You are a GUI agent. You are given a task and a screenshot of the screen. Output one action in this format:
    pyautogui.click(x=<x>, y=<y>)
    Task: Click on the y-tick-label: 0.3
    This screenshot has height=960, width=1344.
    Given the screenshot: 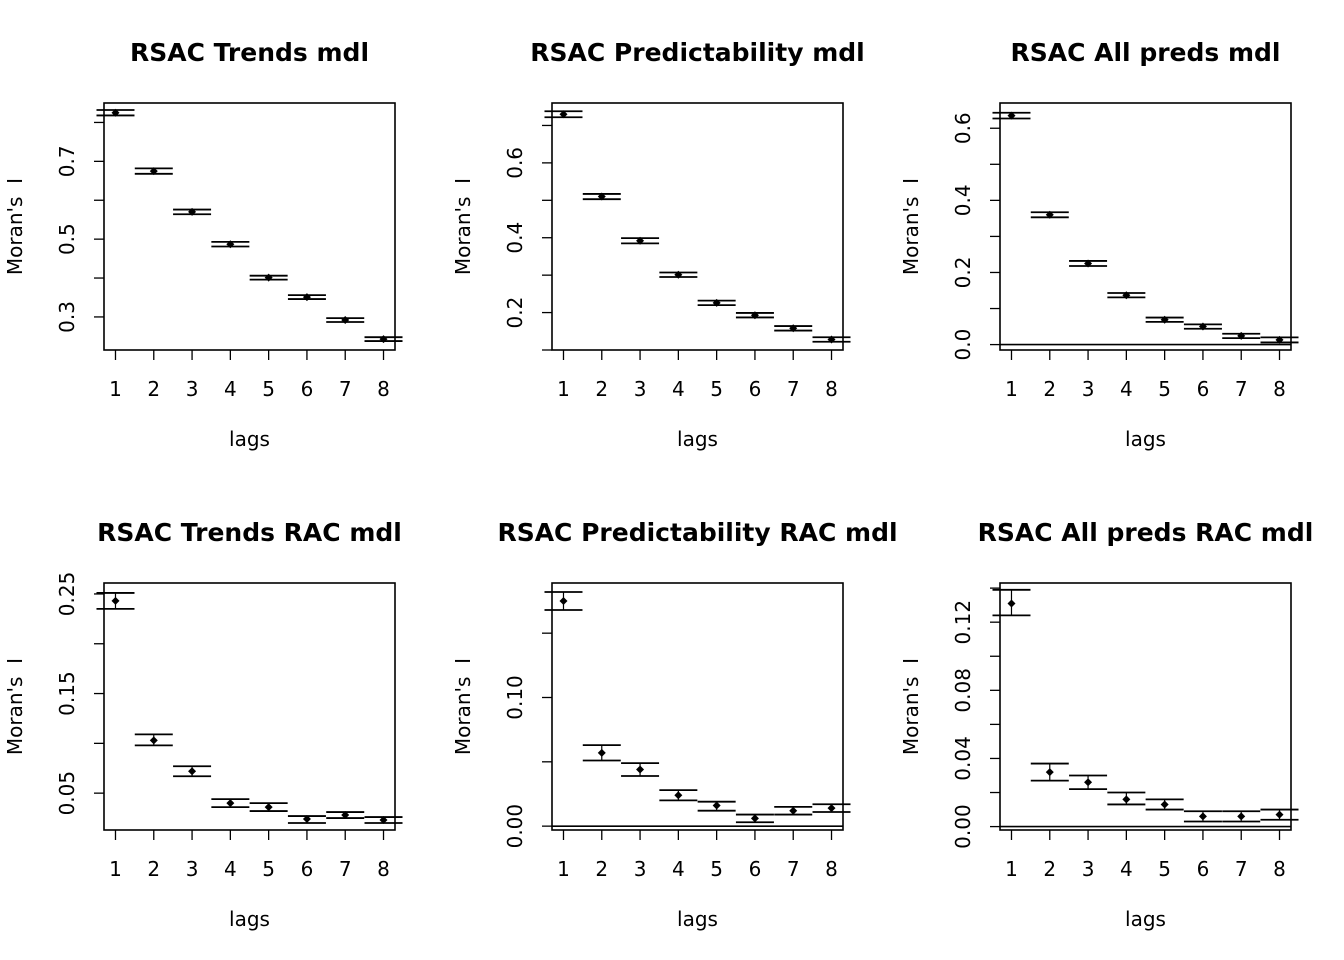 What is the action you would take?
    pyautogui.click(x=67, y=317)
    